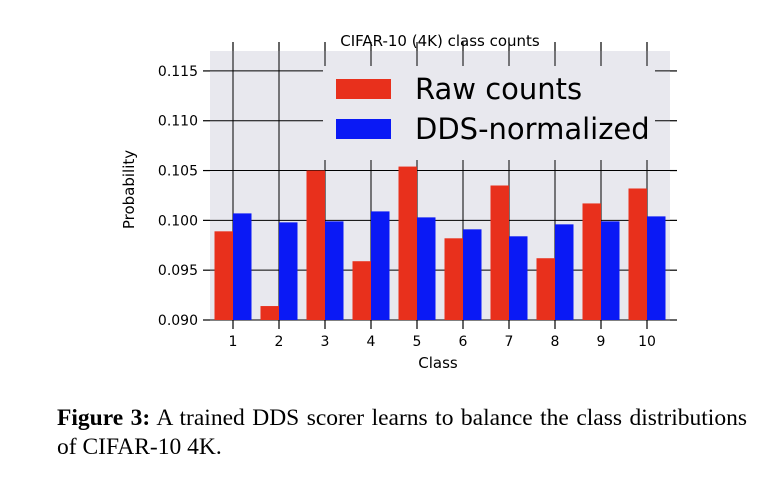 This screenshot has height=496, width=772. What do you see at coordinates (178, 122) in the screenshot?
I see `y-tick-label: 0.110` at bounding box center [178, 122].